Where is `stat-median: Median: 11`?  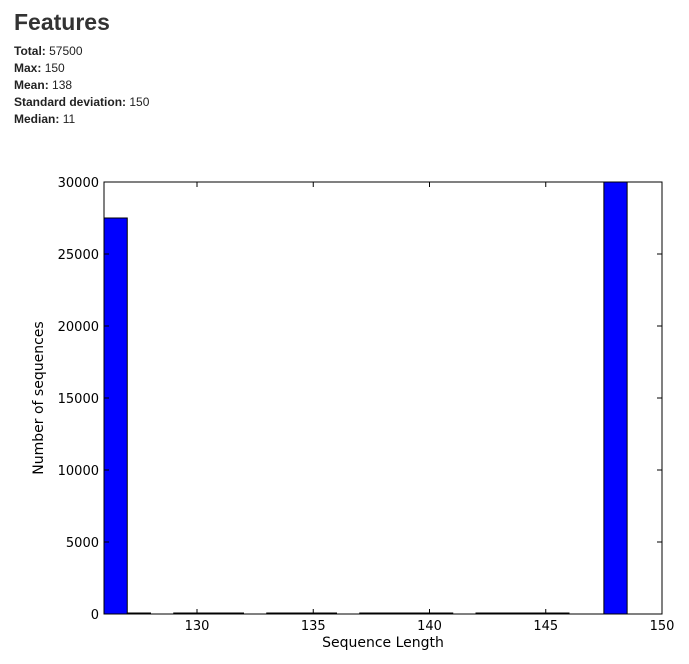
stat-median: Median: 11 is located at coordinates (45, 119).